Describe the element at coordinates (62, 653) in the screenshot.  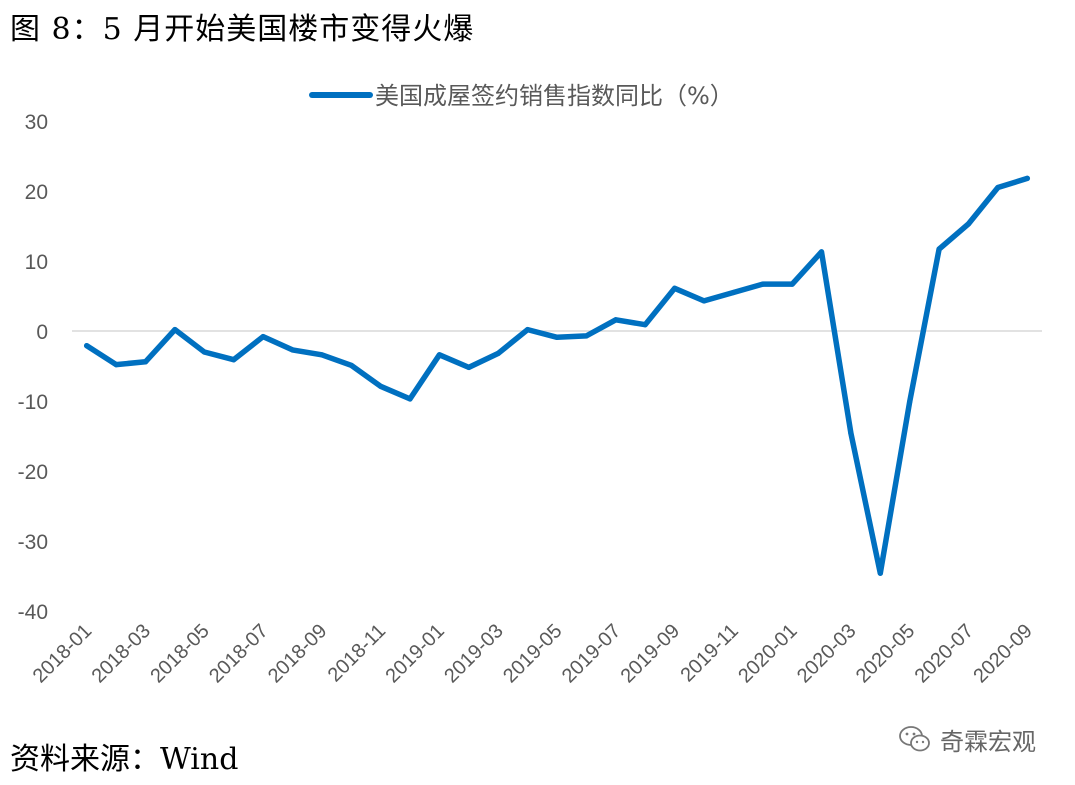
I see `x-tick-label: 2018-01` at that location.